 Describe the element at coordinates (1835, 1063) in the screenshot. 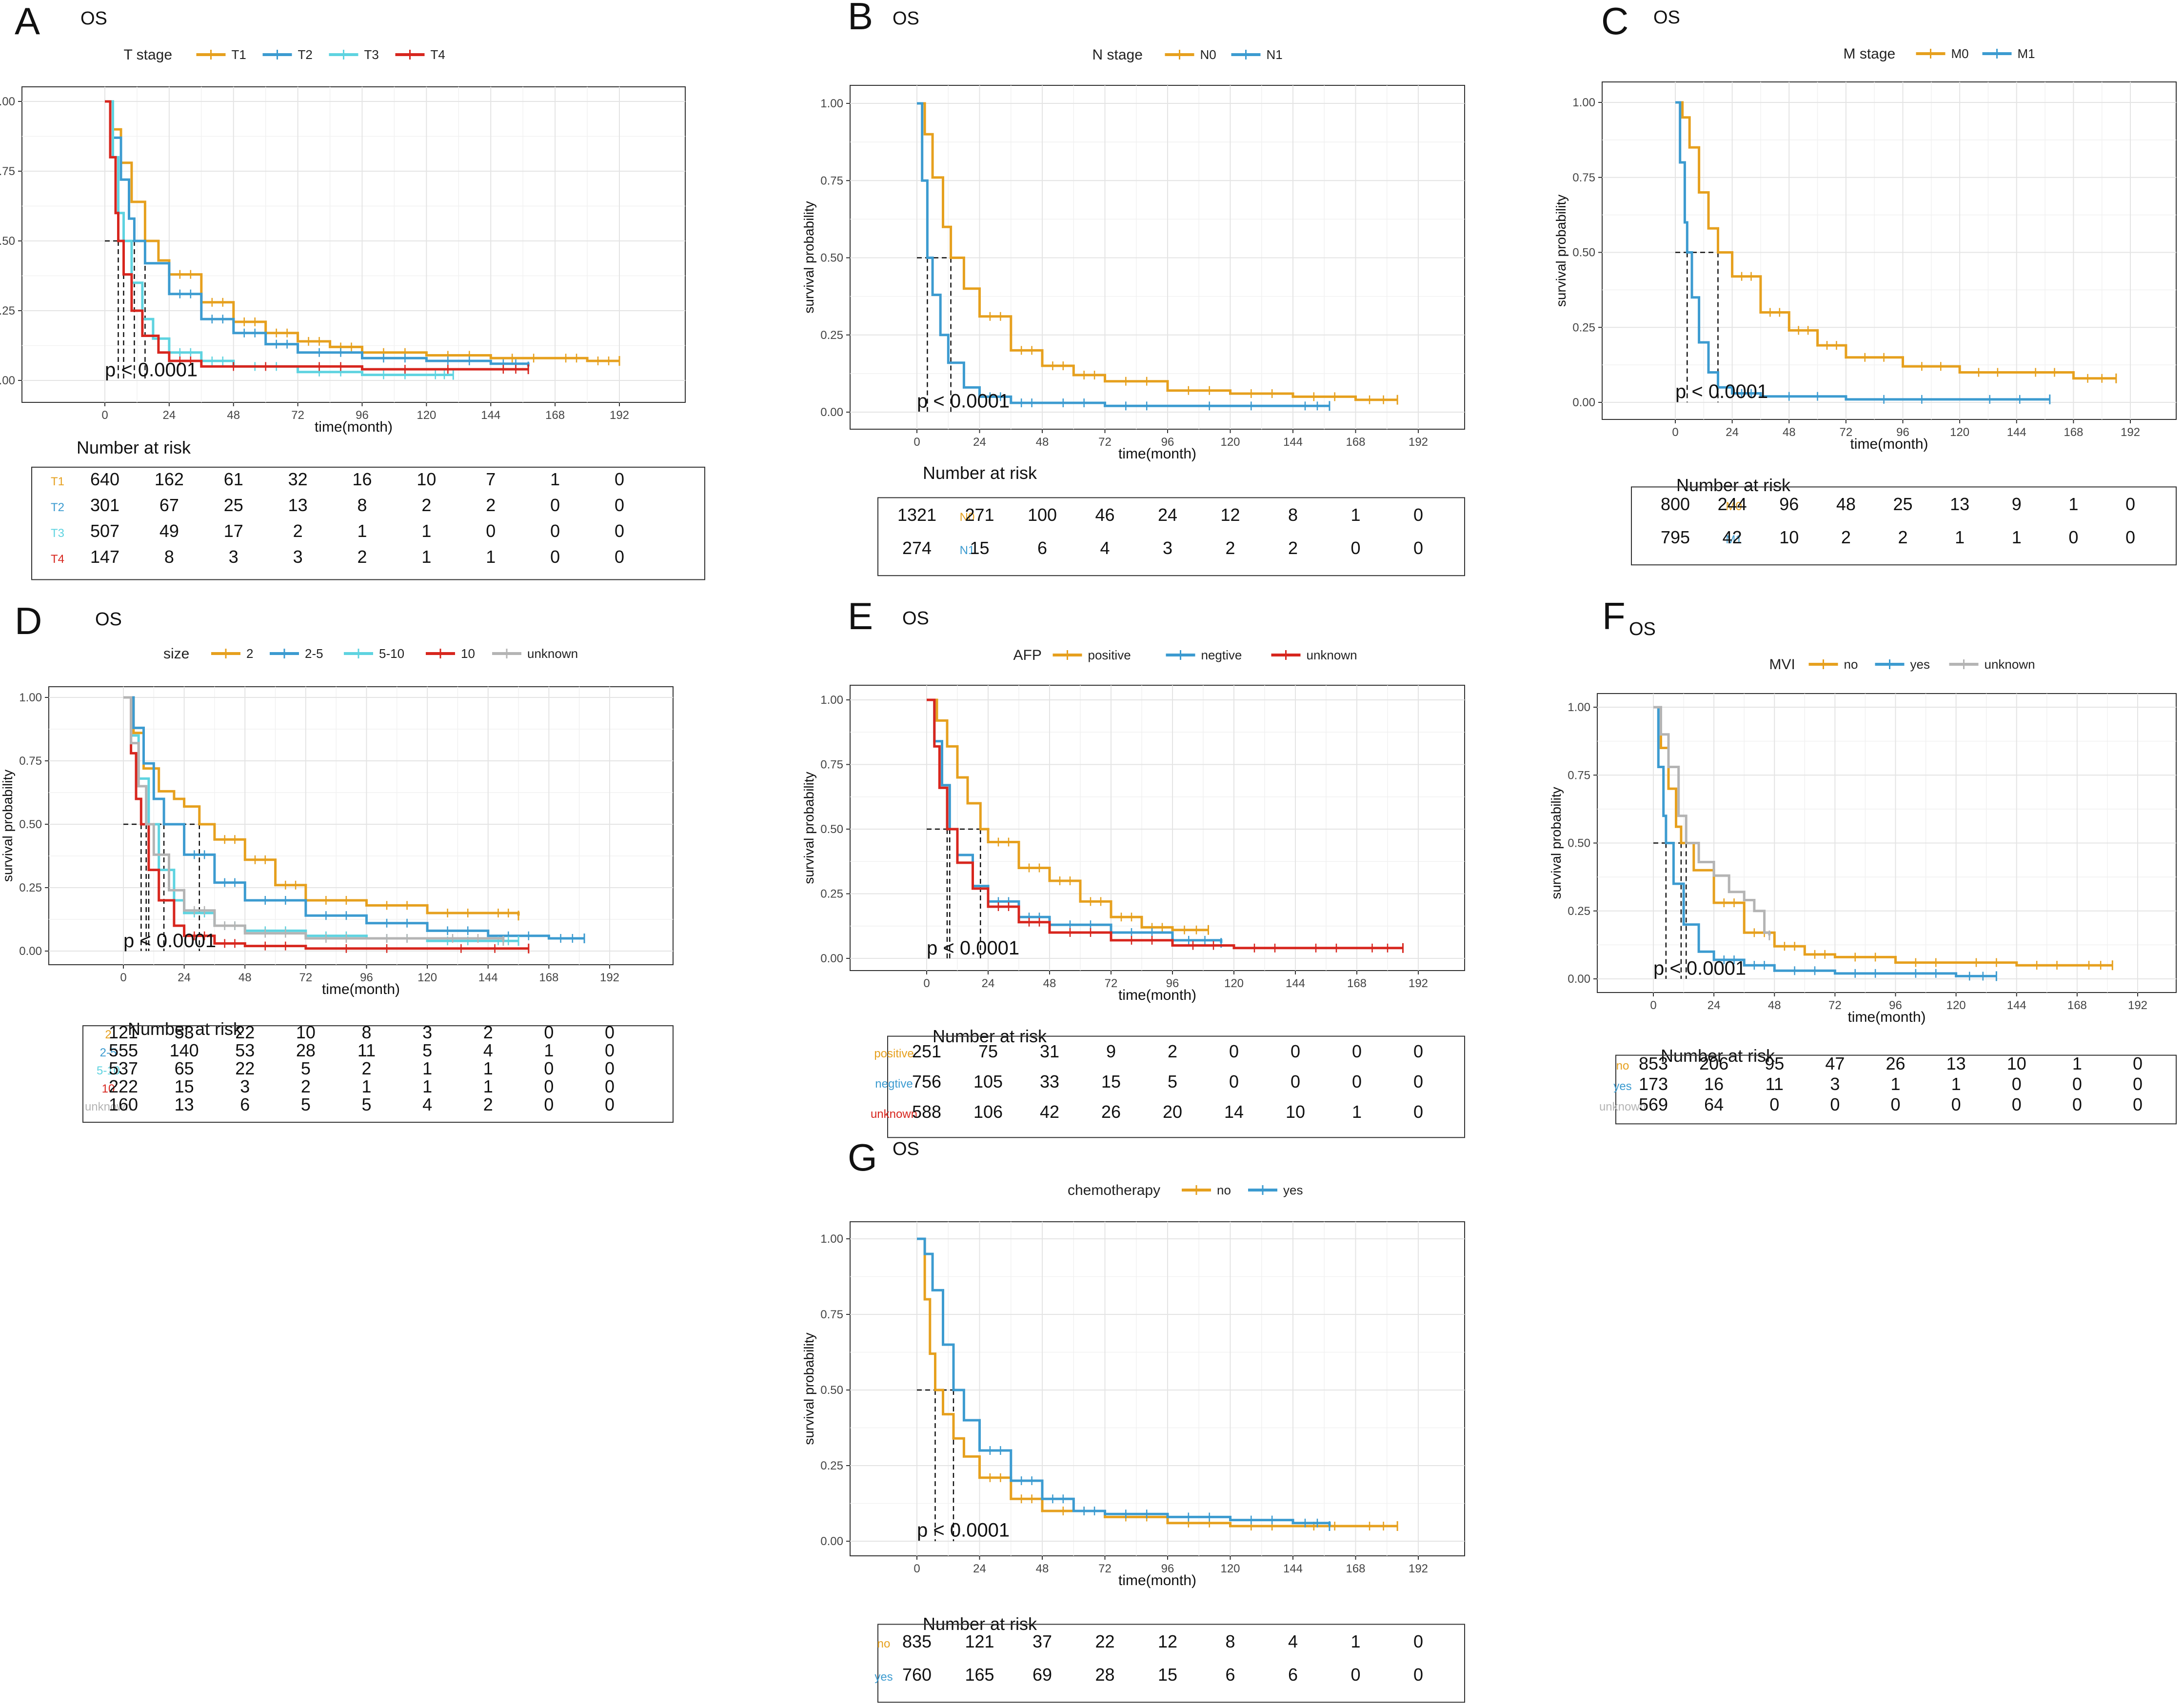

I see `risk-value: 47` at that location.